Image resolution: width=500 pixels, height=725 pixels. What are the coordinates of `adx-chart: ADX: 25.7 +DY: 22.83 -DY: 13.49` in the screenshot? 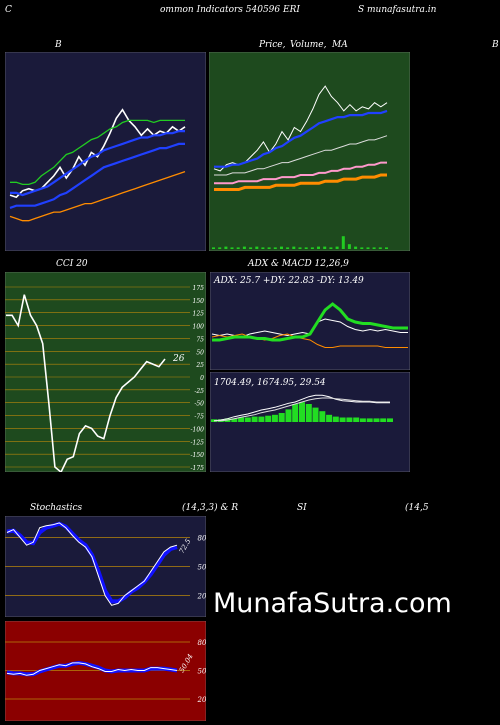 It's located at (310, 321).